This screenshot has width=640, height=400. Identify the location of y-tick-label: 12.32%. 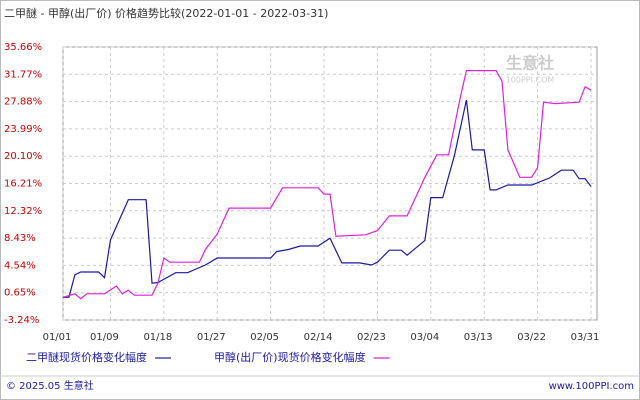
(23, 211).